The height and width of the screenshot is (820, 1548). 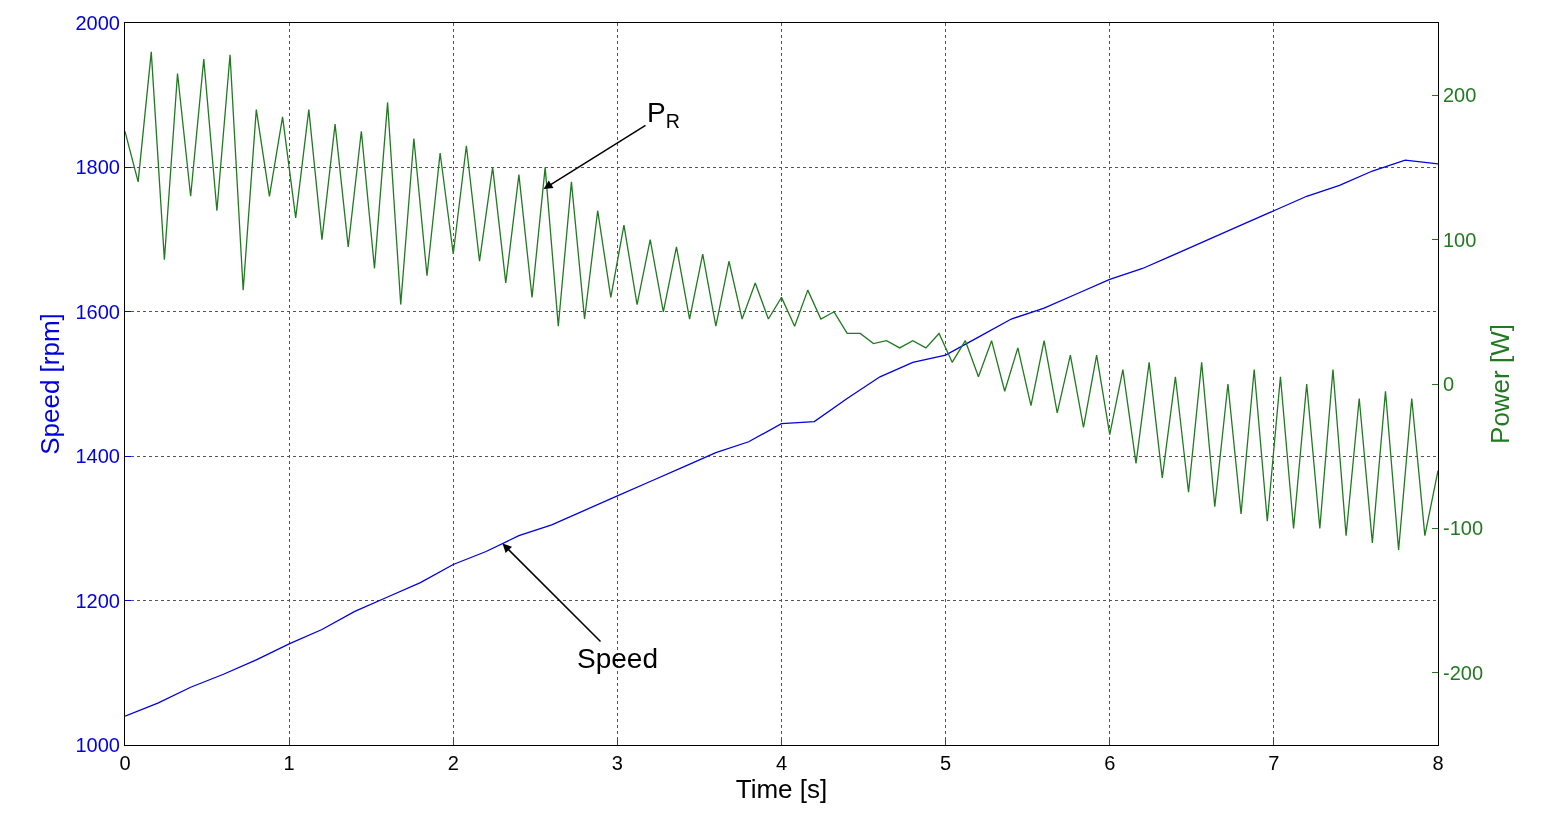 I want to click on y-tick-label: 1000, so click(x=97, y=745).